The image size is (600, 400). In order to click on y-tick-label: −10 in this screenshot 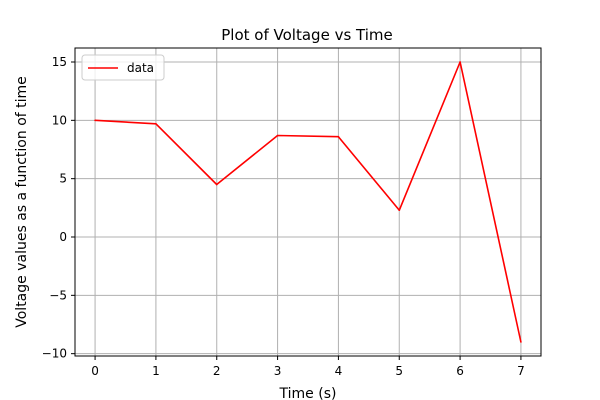, I will do `click(54, 354)`.